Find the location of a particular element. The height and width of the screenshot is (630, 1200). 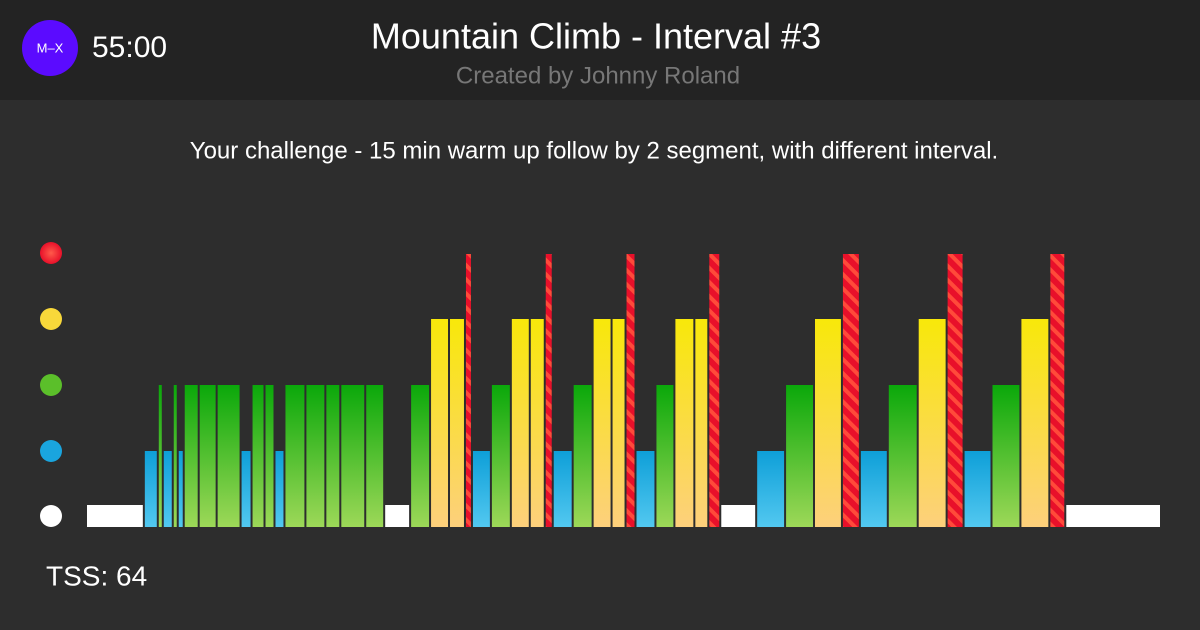

duration: 55:00 is located at coordinates (129, 47).